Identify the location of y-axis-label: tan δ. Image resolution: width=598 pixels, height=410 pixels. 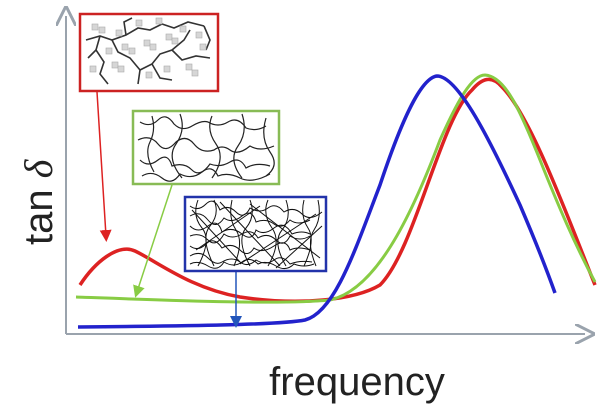
(38, 201).